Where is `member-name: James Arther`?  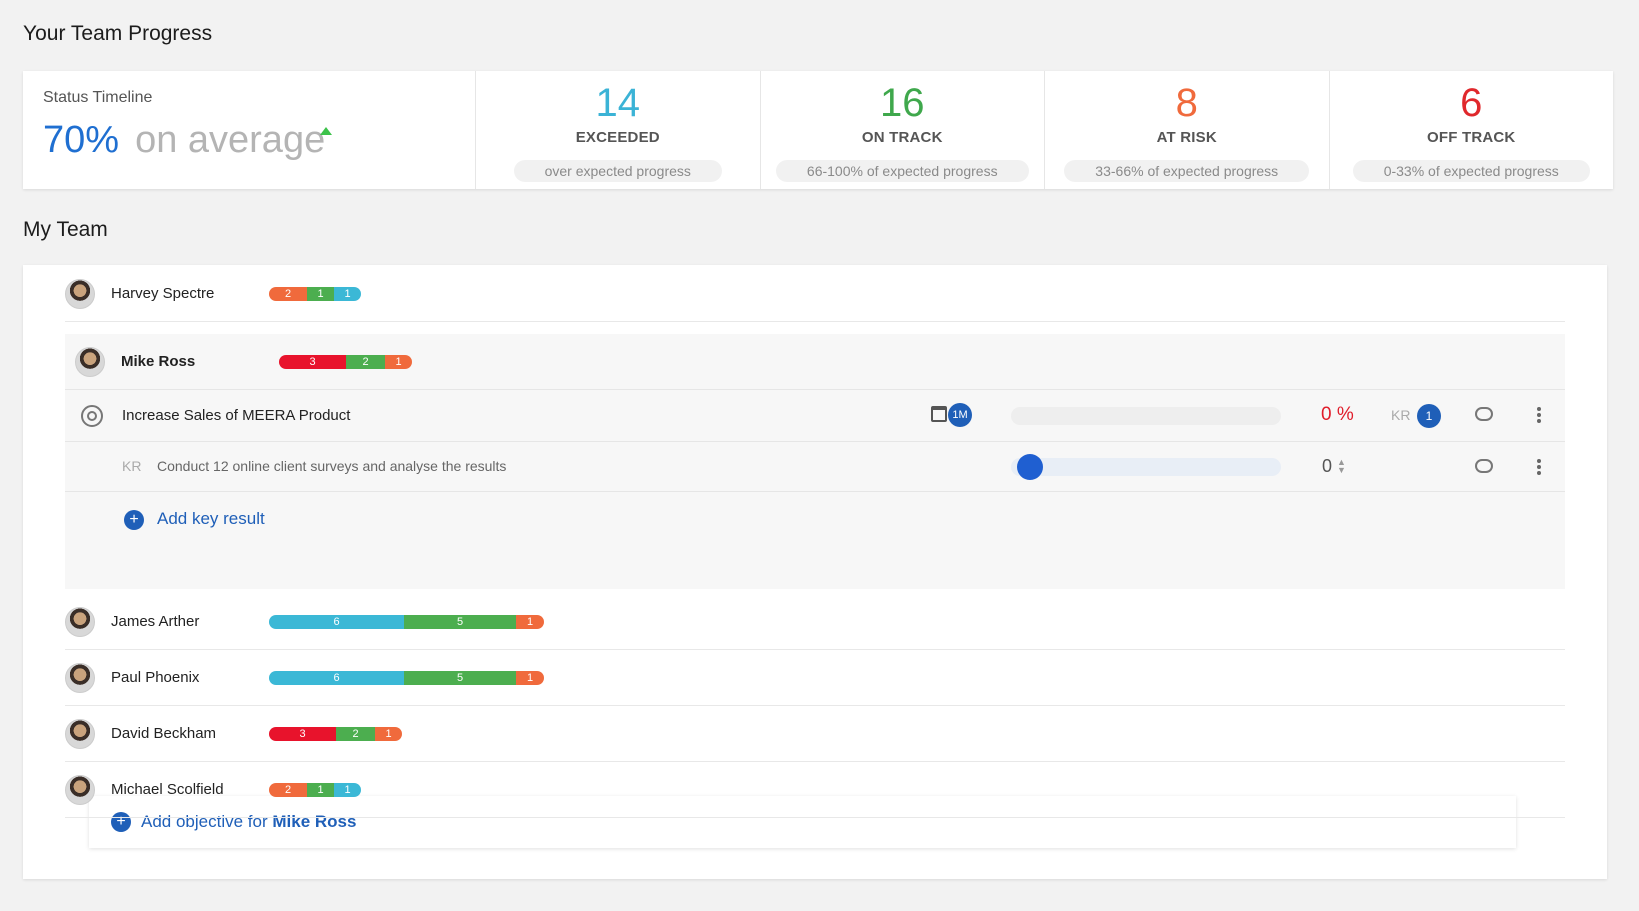
member-name: James Arther is located at coordinates (155, 621).